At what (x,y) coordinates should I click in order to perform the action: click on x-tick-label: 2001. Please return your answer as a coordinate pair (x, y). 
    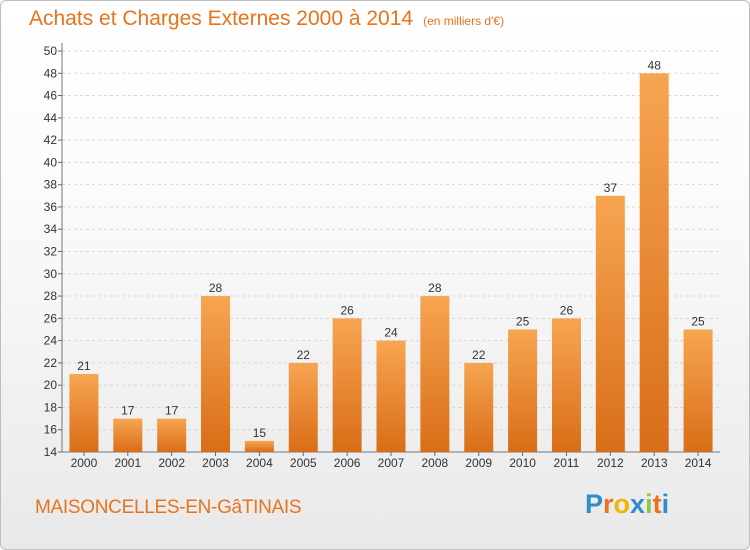
    Looking at the image, I should click on (127, 463).